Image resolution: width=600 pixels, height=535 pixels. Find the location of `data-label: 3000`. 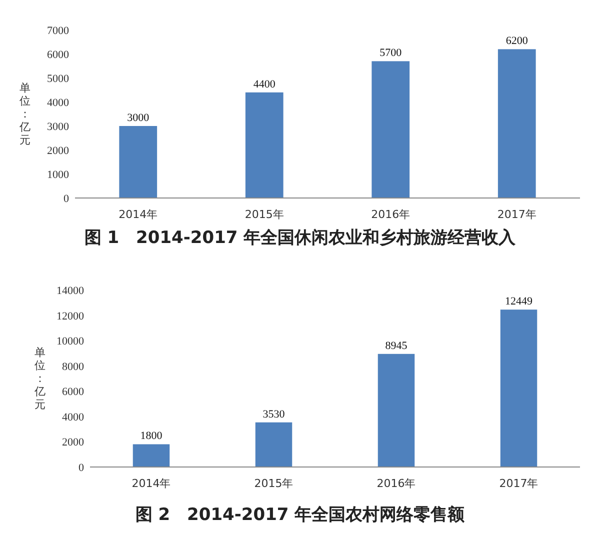

data-label: 3000 is located at coordinates (138, 118).